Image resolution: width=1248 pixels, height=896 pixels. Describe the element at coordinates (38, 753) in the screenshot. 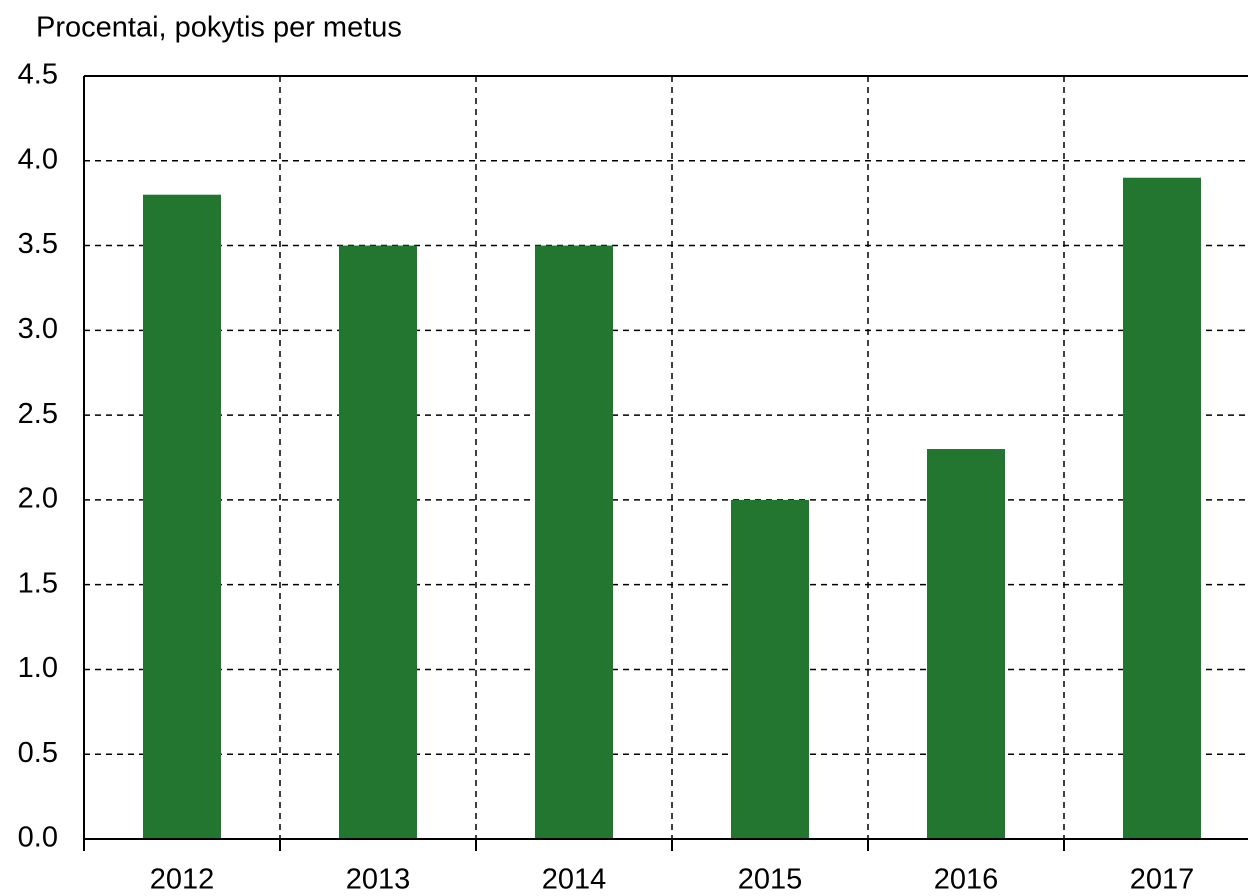

I see `y-tick-label: 0.5` at that location.